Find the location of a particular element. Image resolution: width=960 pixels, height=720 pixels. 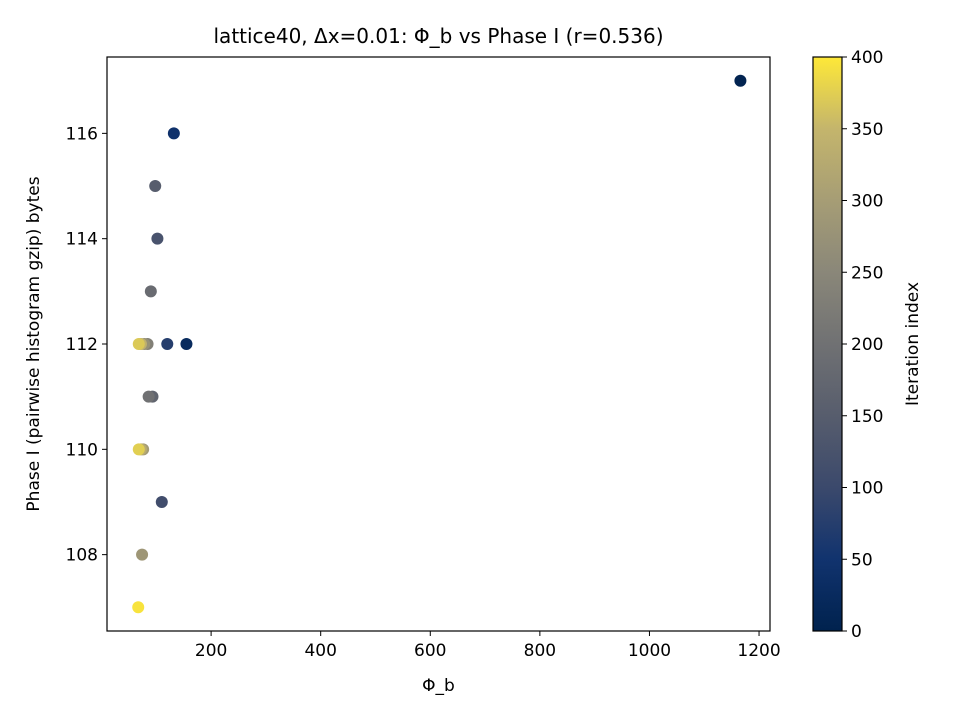

colorbar-tick-label: 350 is located at coordinates (867, 130).